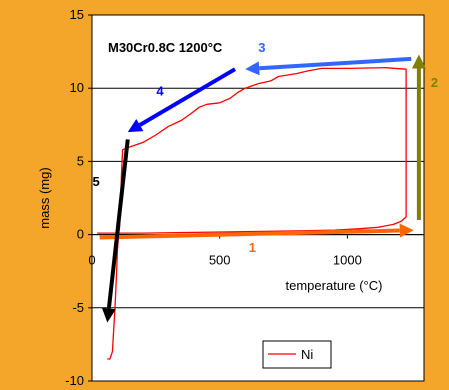  Describe the element at coordinates (334, 285) in the screenshot. I see `x-axis-label: temperature (°C)` at that location.